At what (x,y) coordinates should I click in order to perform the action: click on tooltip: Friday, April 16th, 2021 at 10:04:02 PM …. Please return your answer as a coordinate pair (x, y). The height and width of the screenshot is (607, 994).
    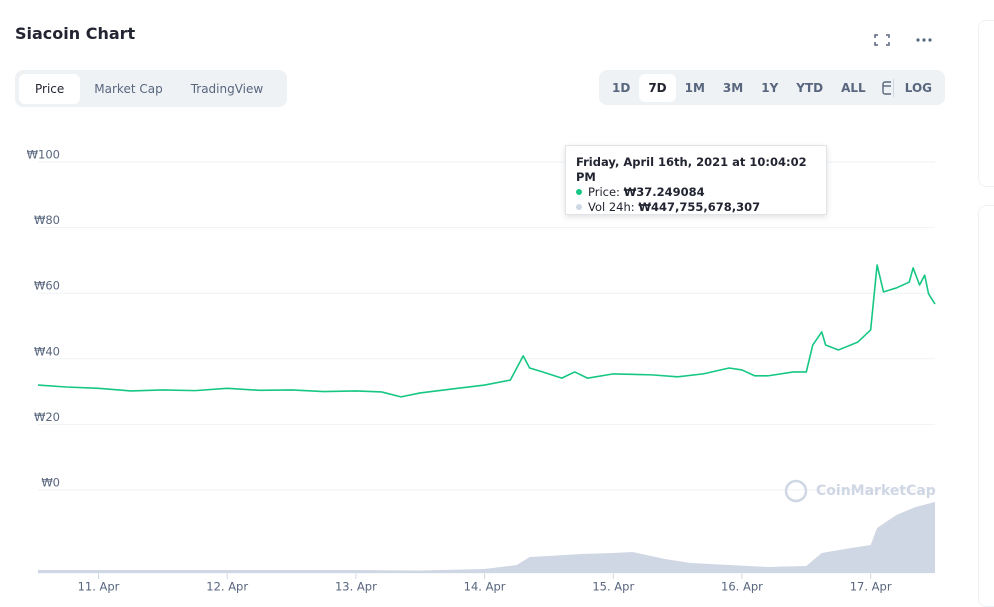
    Looking at the image, I should click on (696, 180).